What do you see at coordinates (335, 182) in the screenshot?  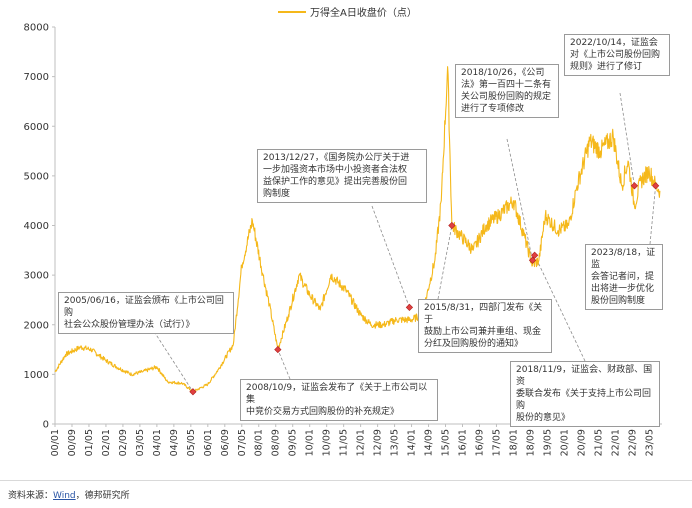 I see `annotation-line: 益保护工作的意见》提出完善股份回` at bounding box center [335, 182].